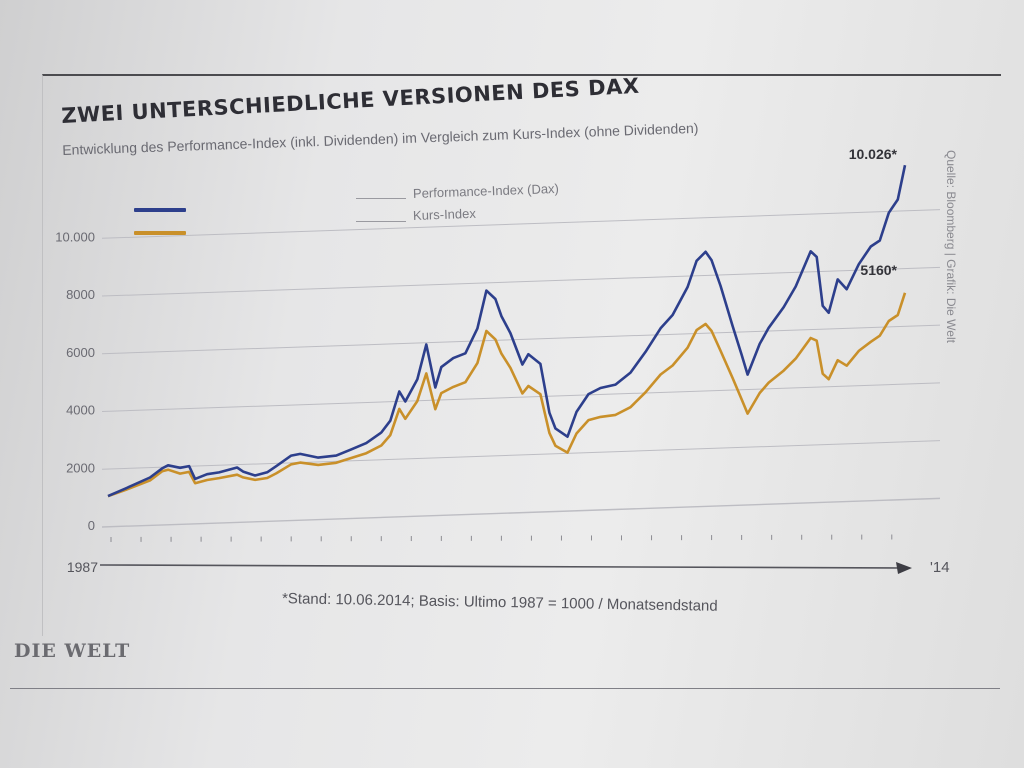 This screenshot has height=768, width=1024. Describe the element at coordinates (904, 568) in the screenshot. I see `timeline-arrowhead` at that location.